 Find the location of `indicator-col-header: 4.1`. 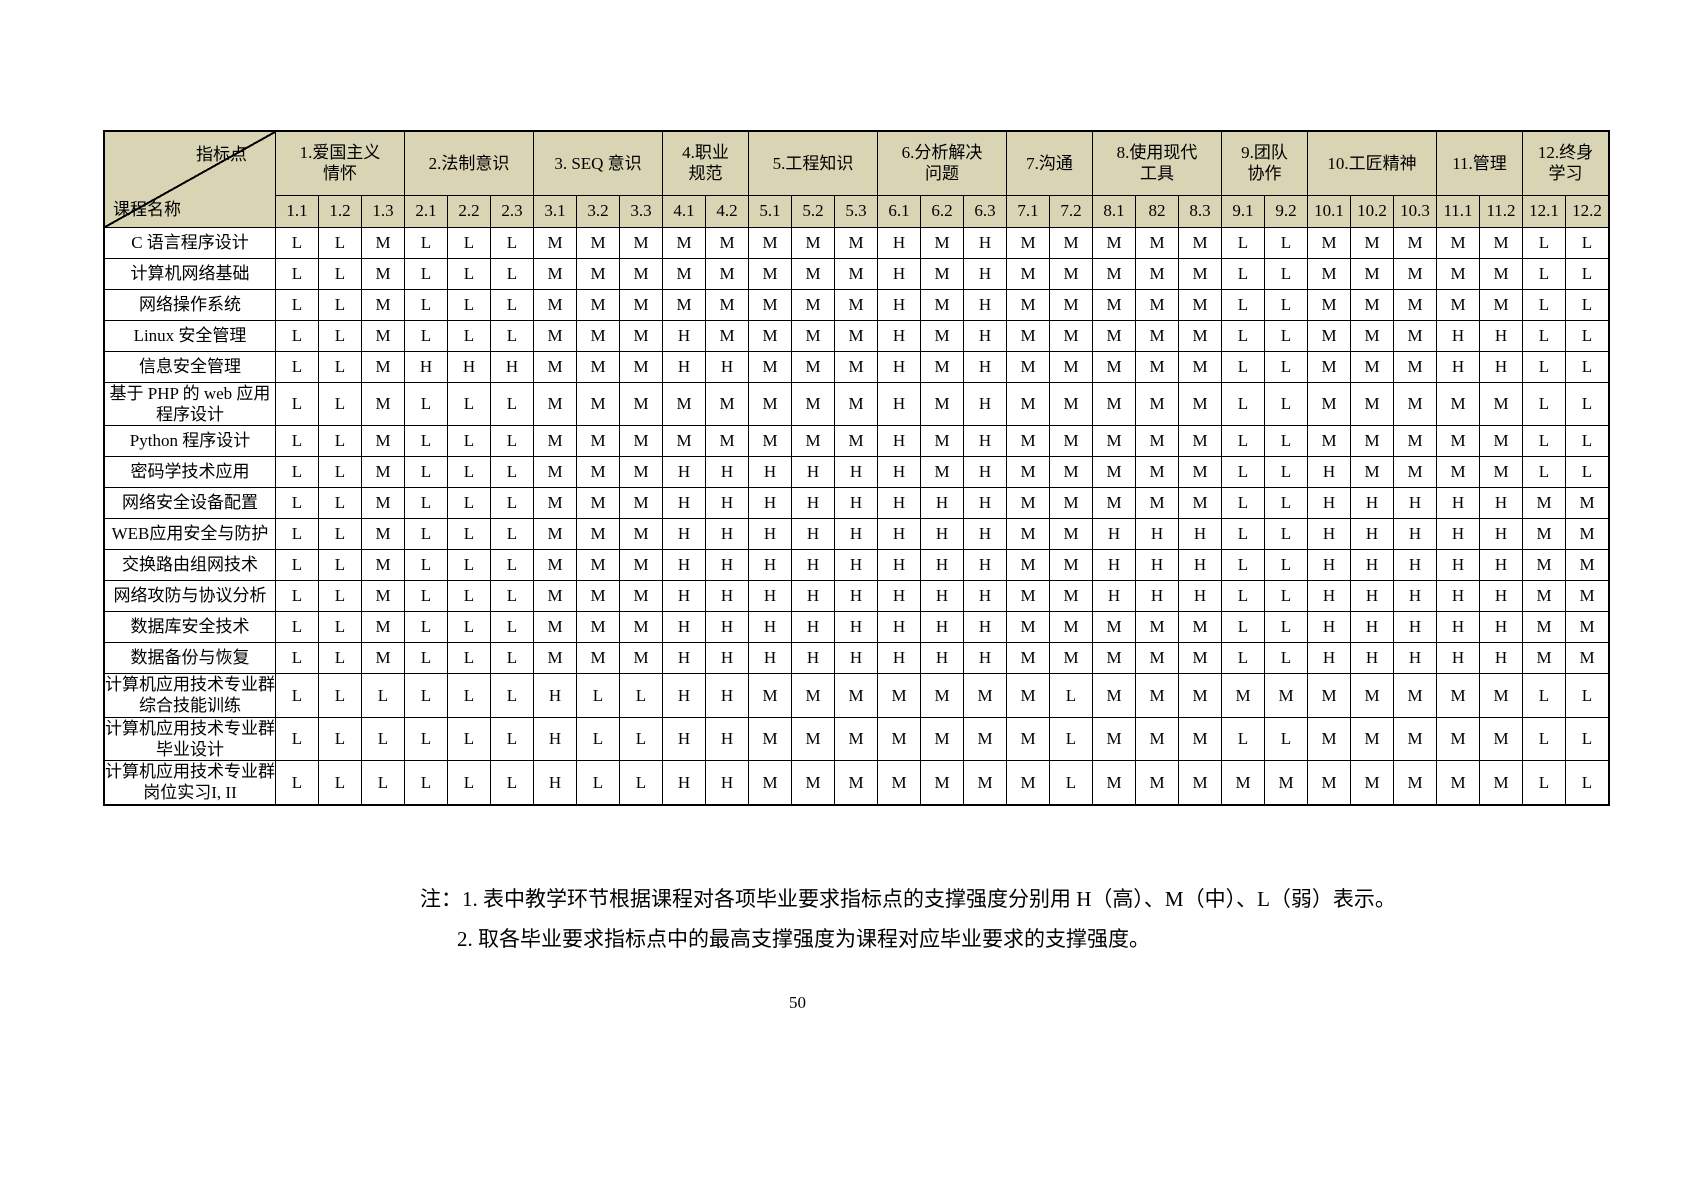

indicator-col-header: 4.1 is located at coordinates (684, 211).